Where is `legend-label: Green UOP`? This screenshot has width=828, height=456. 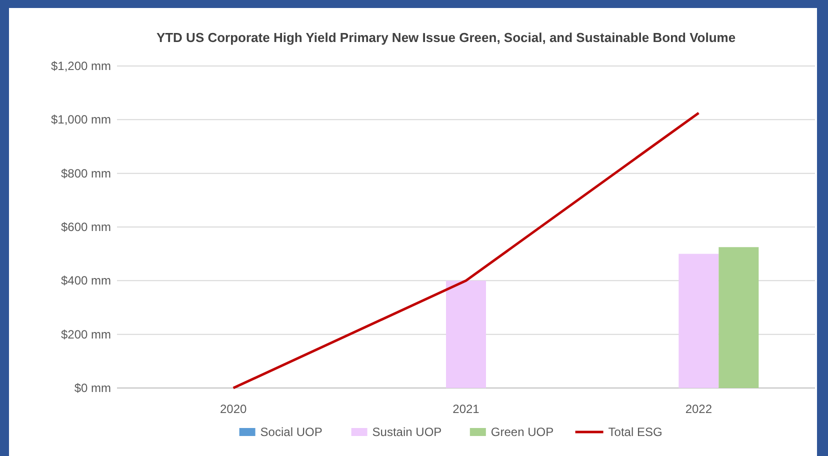 legend-label: Green UOP is located at coordinates (522, 432).